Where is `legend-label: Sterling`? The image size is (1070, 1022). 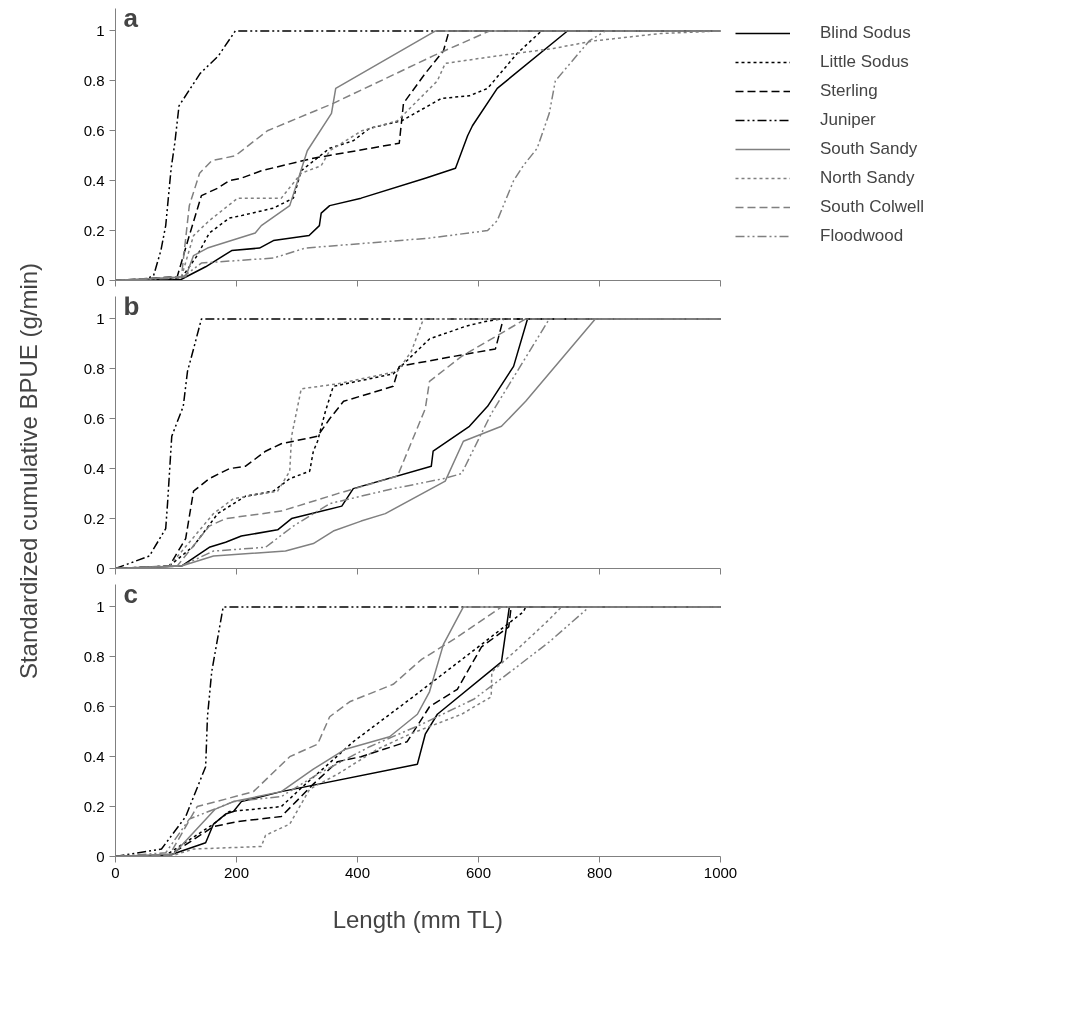 legend-label: Sterling is located at coordinates (849, 91).